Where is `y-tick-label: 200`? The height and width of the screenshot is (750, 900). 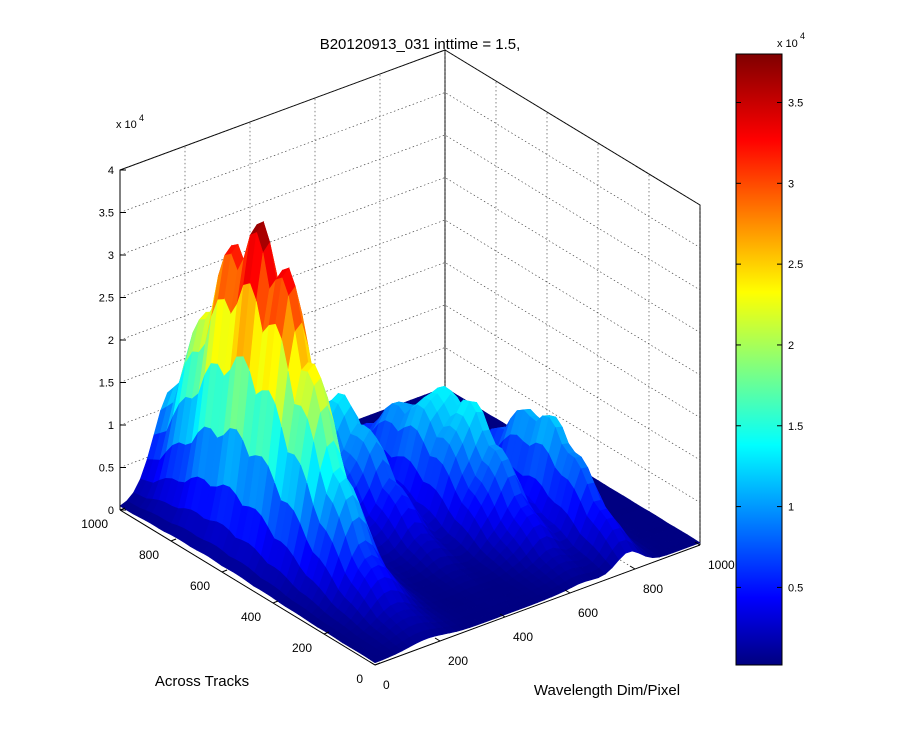
y-tick-label: 200 is located at coordinates (302, 648).